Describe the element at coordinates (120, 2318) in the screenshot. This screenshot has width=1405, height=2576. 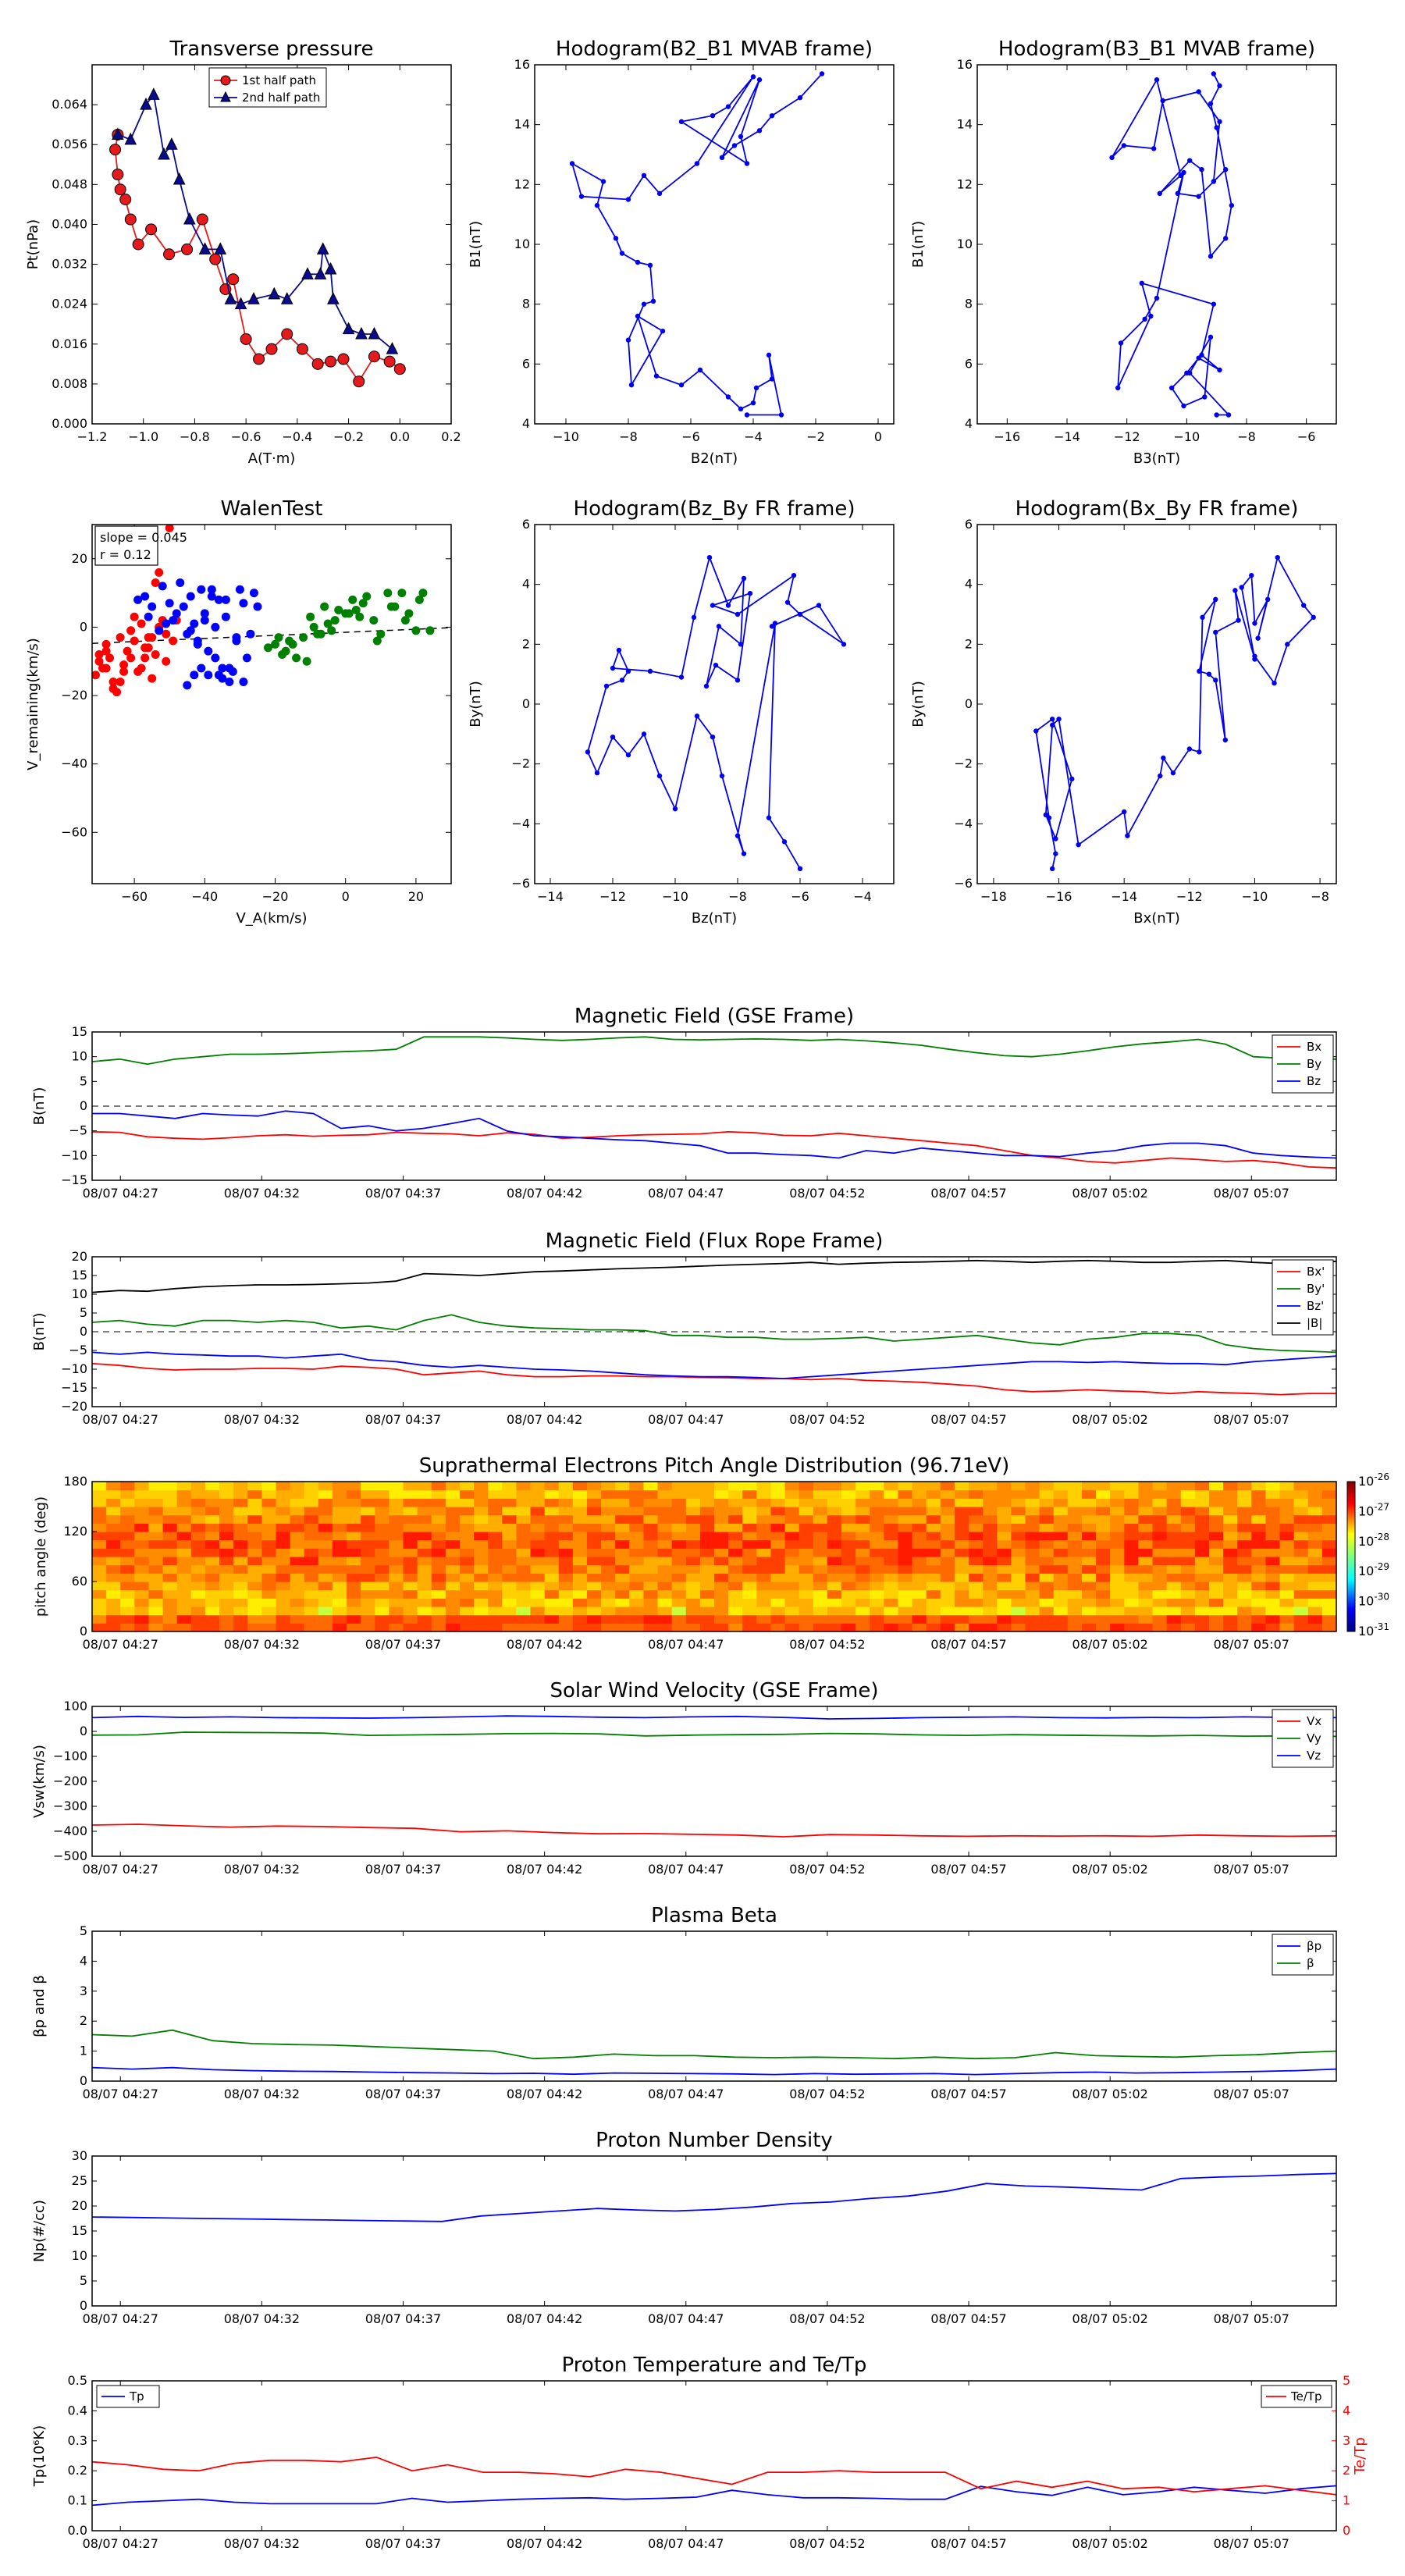
I see `x-tick-label: 08/07 04:27` at that location.